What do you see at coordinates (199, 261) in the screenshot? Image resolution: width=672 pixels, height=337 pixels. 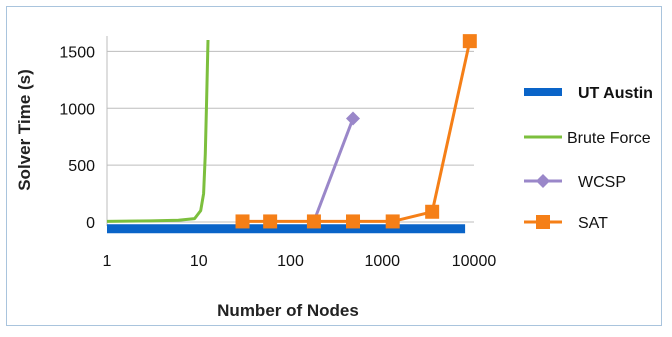 I see `x-tick-label: 10` at bounding box center [199, 261].